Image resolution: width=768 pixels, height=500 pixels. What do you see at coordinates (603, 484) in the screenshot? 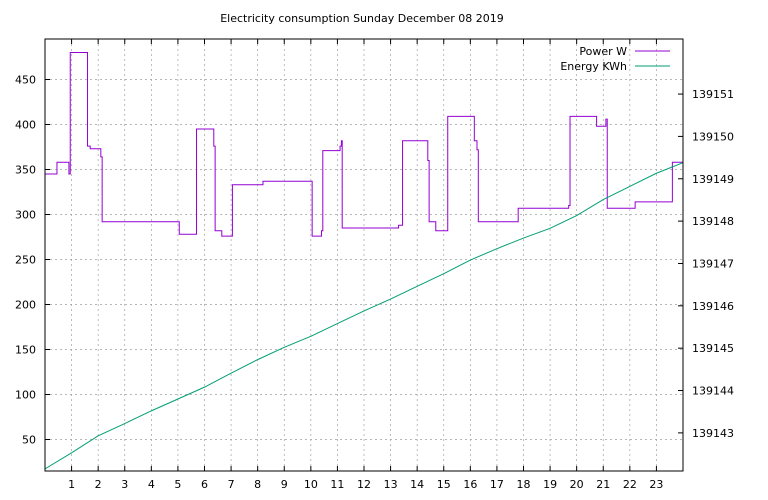
I see `x-tick-label: 21` at bounding box center [603, 484].